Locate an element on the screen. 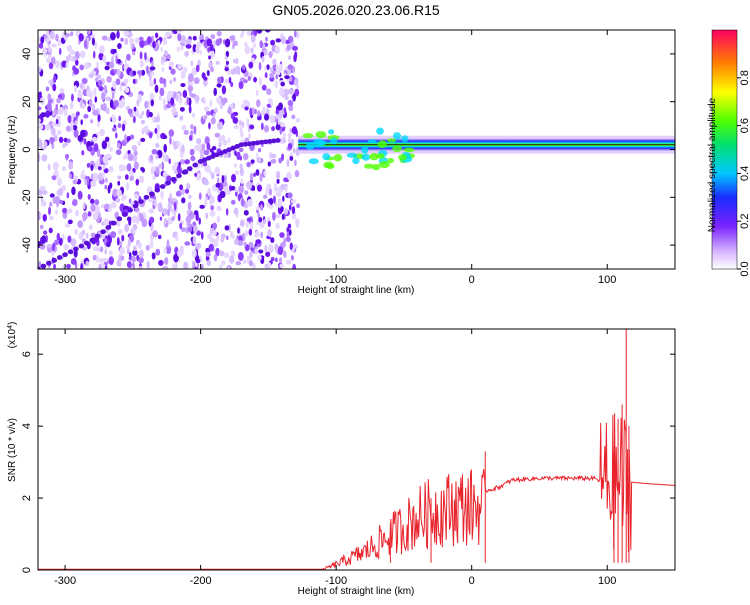  chart-title: GN05.2026.020.23.06.R15 is located at coordinates (356, 10).